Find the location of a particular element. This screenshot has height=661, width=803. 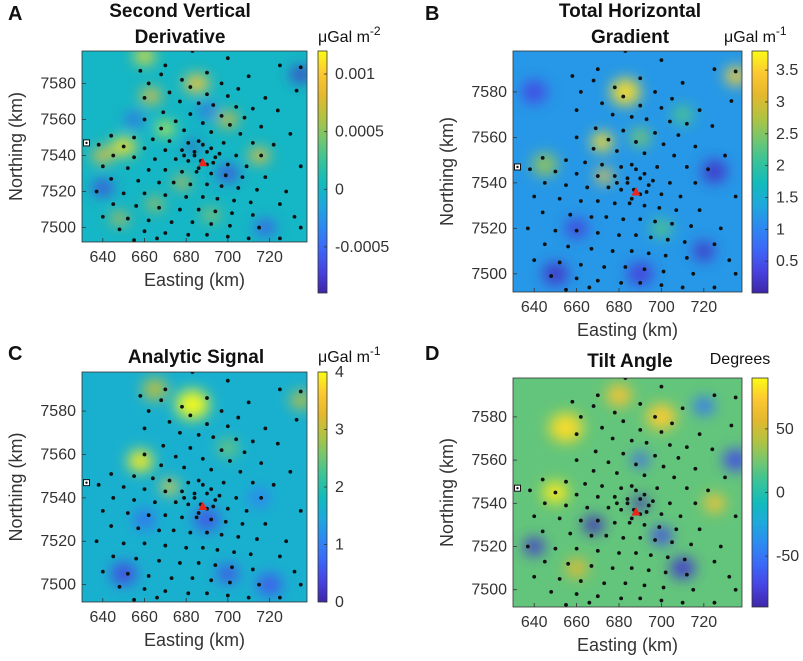

y-axis-label: Northing (km) is located at coordinates (447, 171).